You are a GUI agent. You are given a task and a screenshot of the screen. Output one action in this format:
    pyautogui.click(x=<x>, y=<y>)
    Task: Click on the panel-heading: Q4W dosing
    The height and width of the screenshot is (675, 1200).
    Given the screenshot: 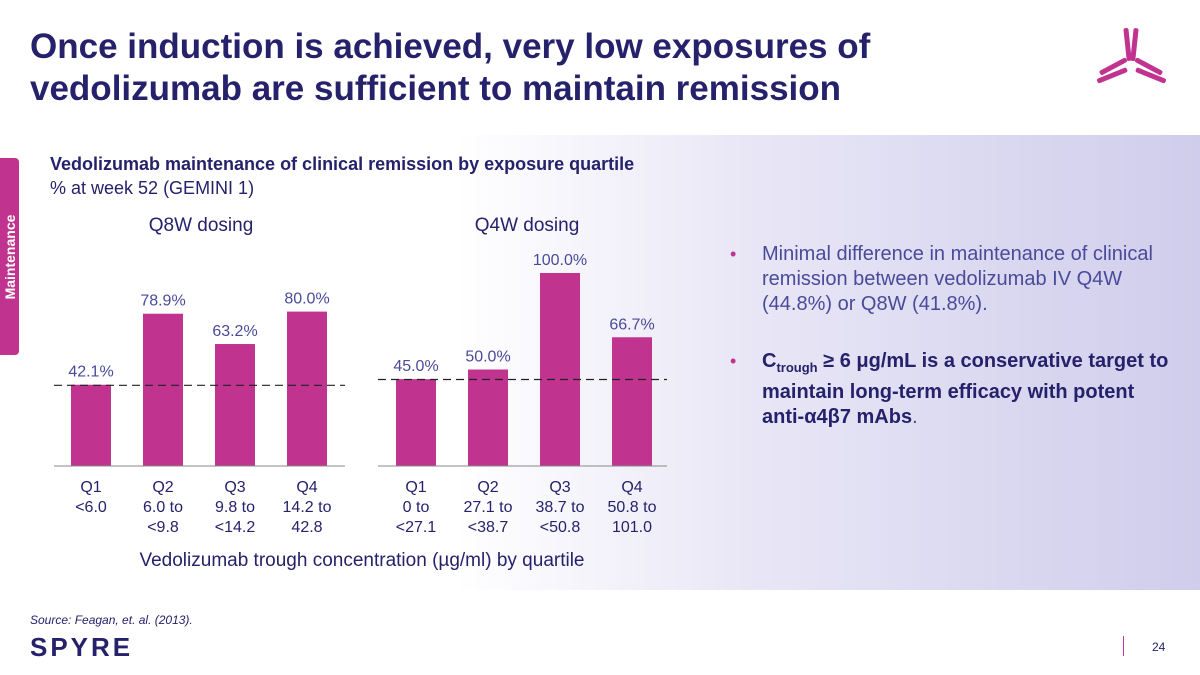 What is the action you would take?
    pyautogui.click(x=527, y=225)
    